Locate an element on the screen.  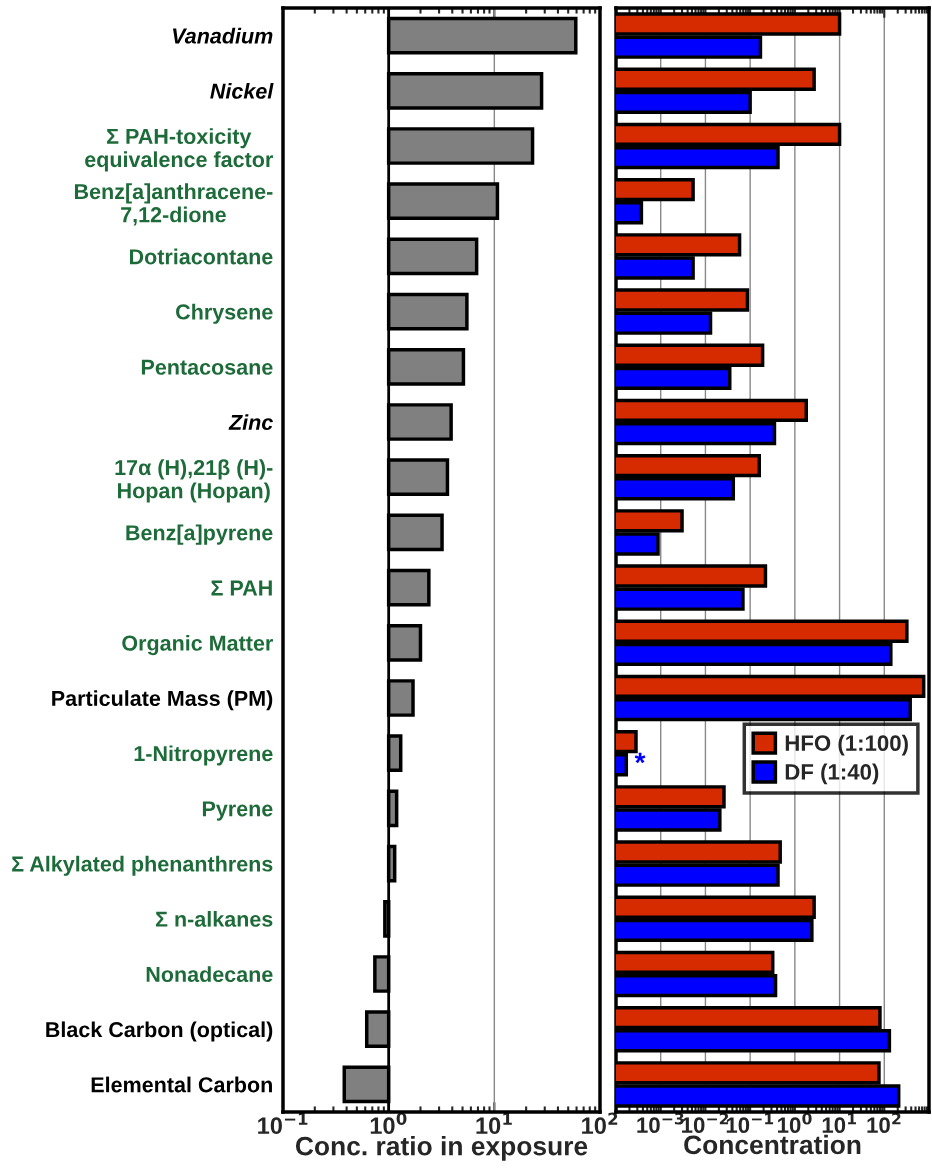
y-tick-label: Pyrene is located at coordinates (237, 811).